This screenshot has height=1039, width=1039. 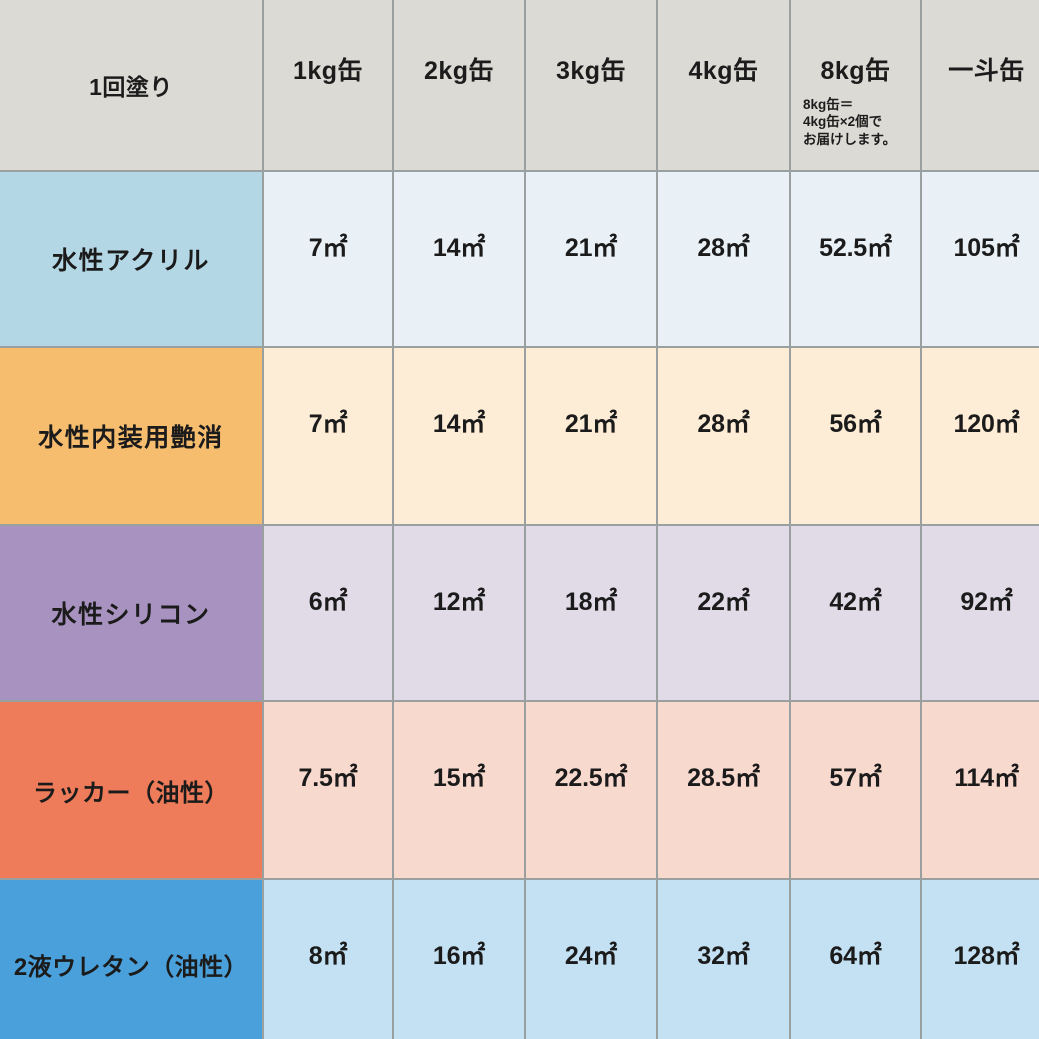 I want to click on table-cell-urethane-3kg: 24㎡, so click(x=591, y=959).